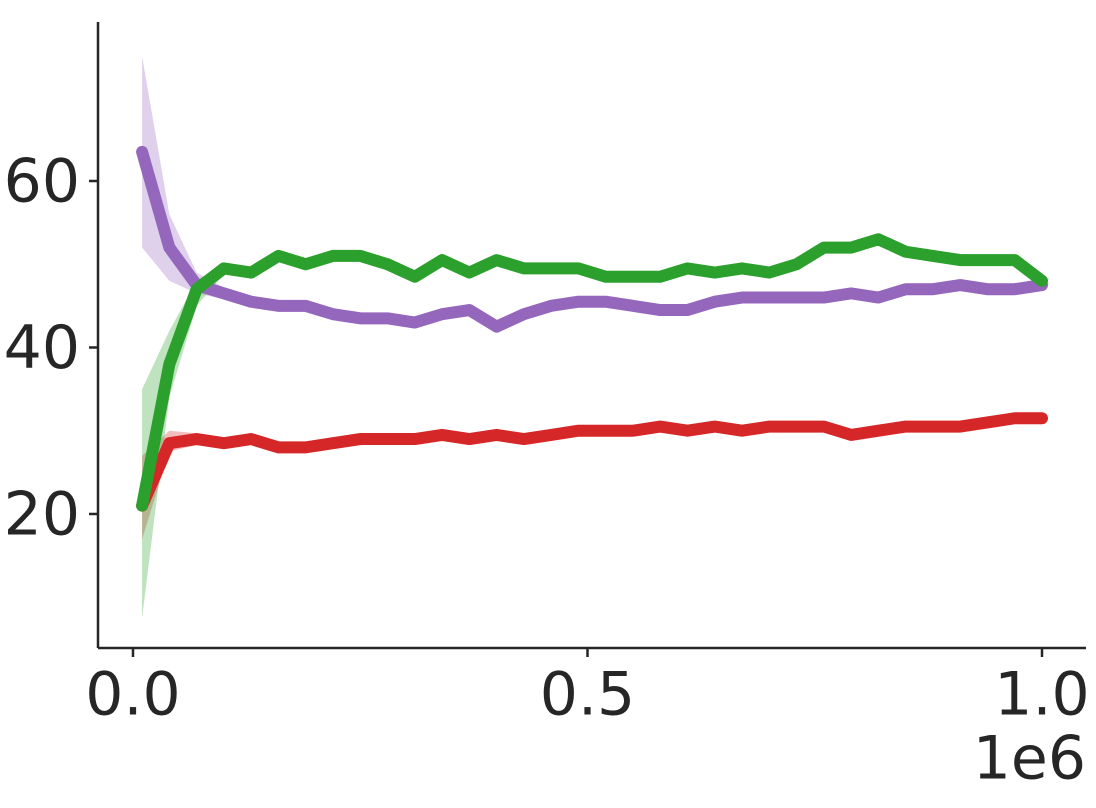 The image size is (1096, 808). Describe the element at coordinates (42, 515) in the screenshot. I see `y-tick-label: 20` at that location.